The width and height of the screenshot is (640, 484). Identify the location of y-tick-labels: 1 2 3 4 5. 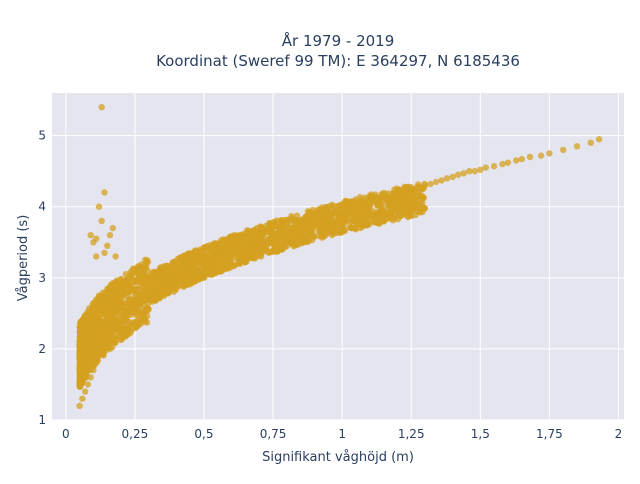
(42, 278).